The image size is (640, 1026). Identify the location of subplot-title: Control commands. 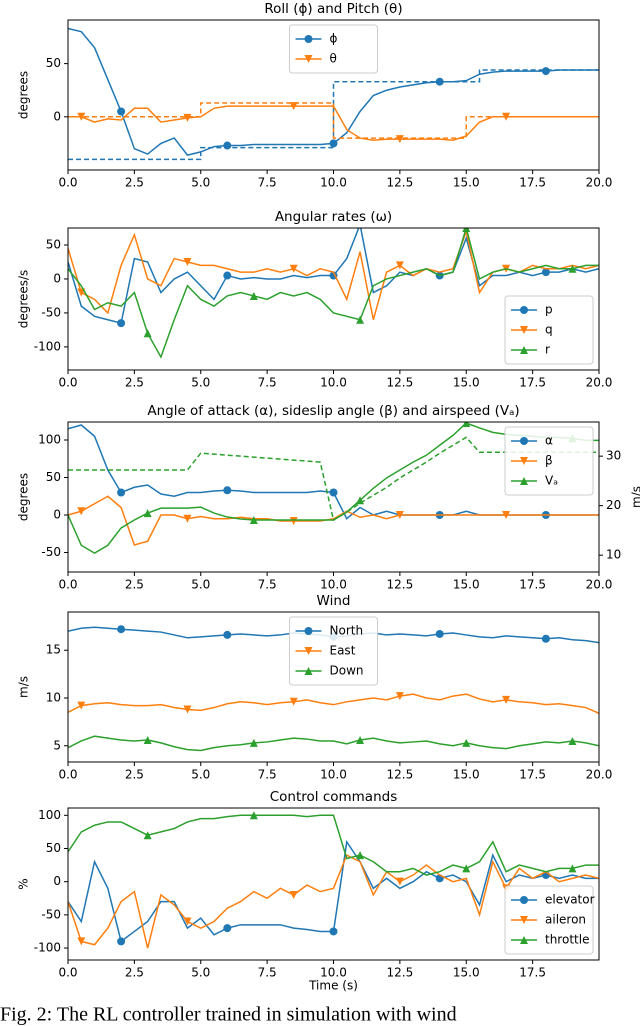
(334, 797).